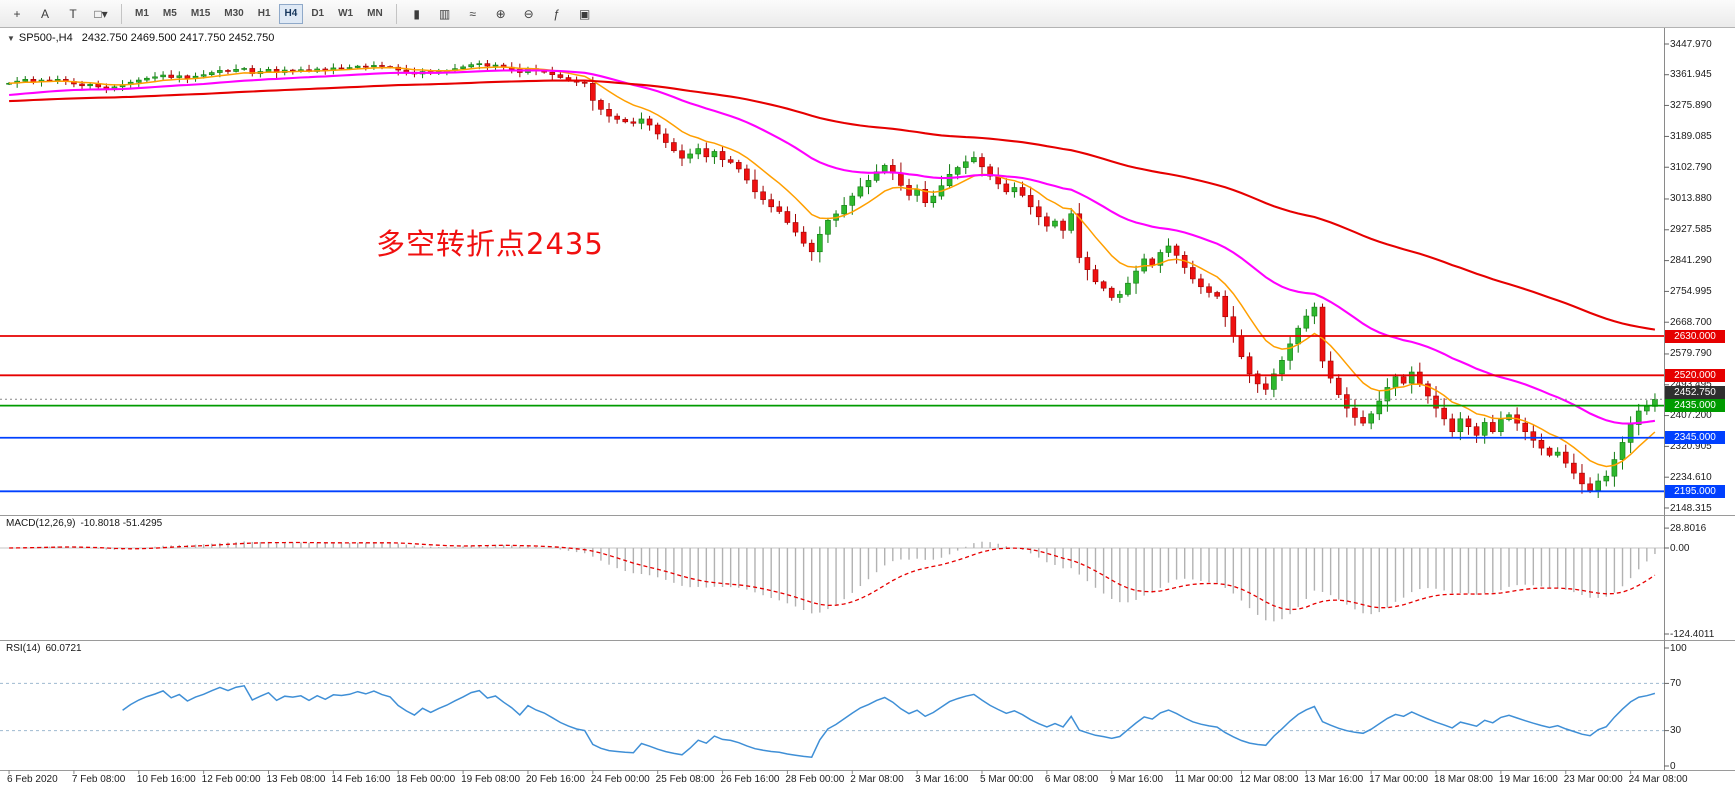 The height and width of the screenshot is (794, 1735). Describe the element at coordinates (59, 14) in the screenshot. I see `line-studies-toolbar: + A T □▾` at that location.